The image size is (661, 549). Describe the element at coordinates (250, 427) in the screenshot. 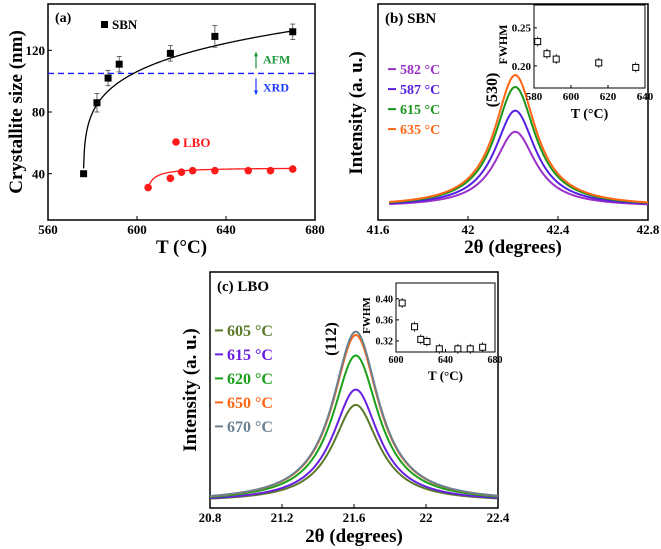

I see `legend-label: 670 °C` at that location.